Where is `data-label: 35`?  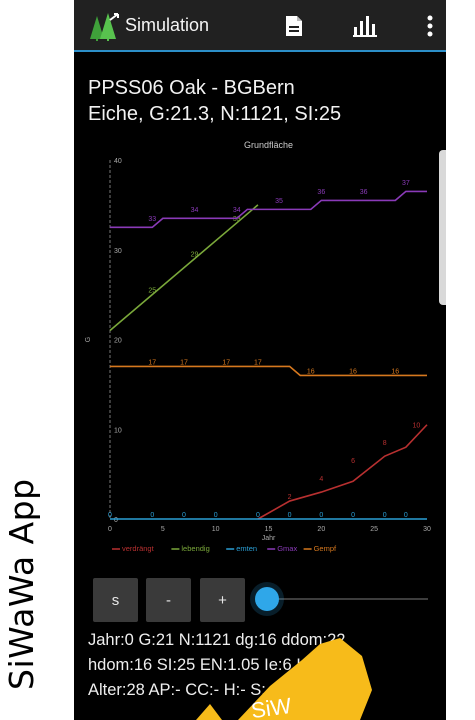 data-label: 35 is located at coordinates (279, 201).